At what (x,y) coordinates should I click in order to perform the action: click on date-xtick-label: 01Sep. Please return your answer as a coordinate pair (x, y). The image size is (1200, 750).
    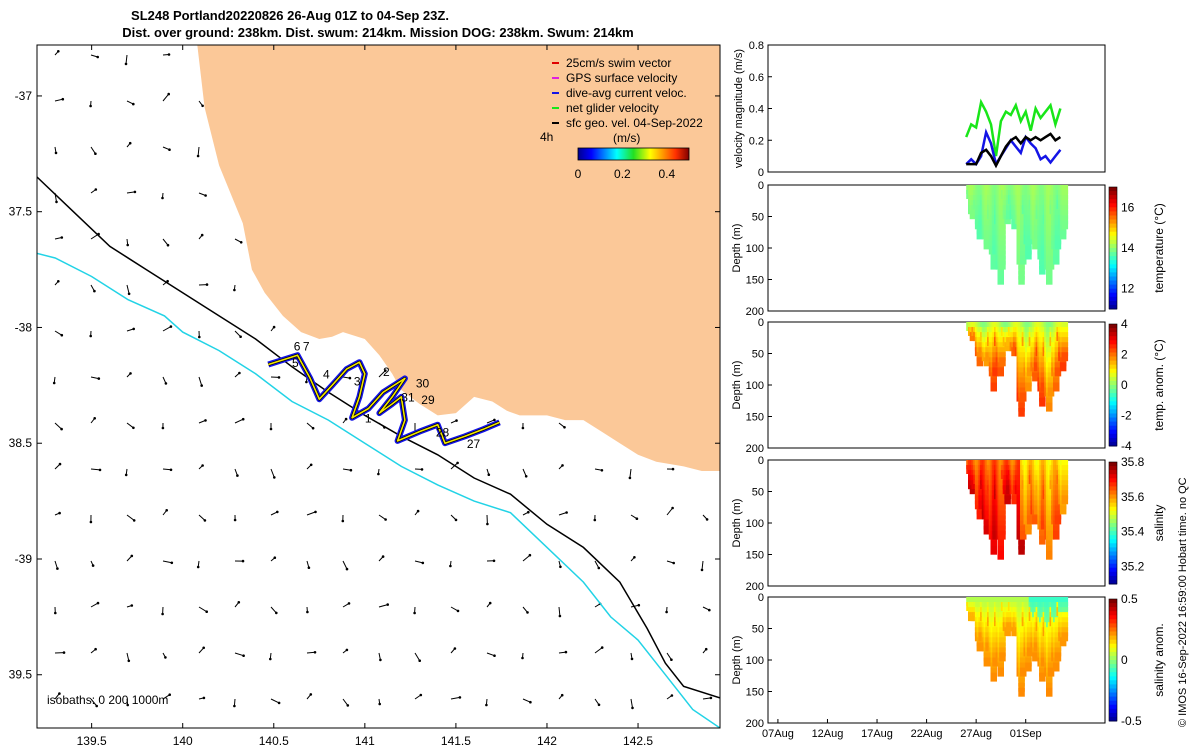
    Looking at the image, I should click on (1026, 734).